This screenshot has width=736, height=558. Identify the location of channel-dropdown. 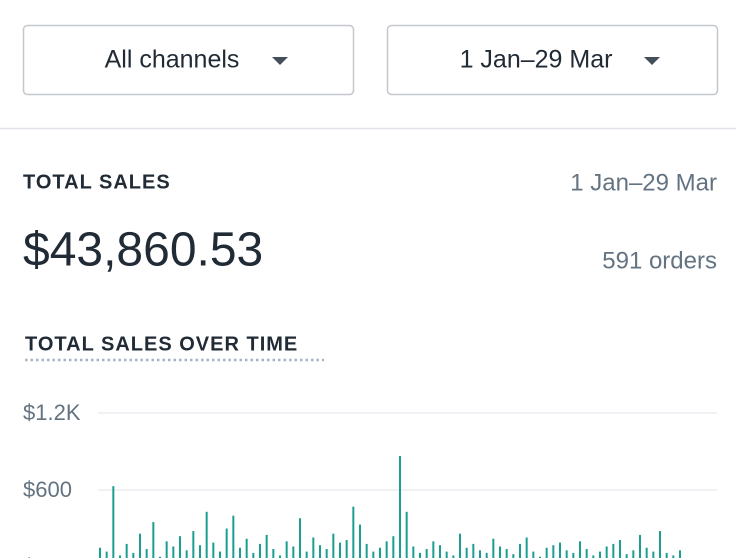
(188, 60).